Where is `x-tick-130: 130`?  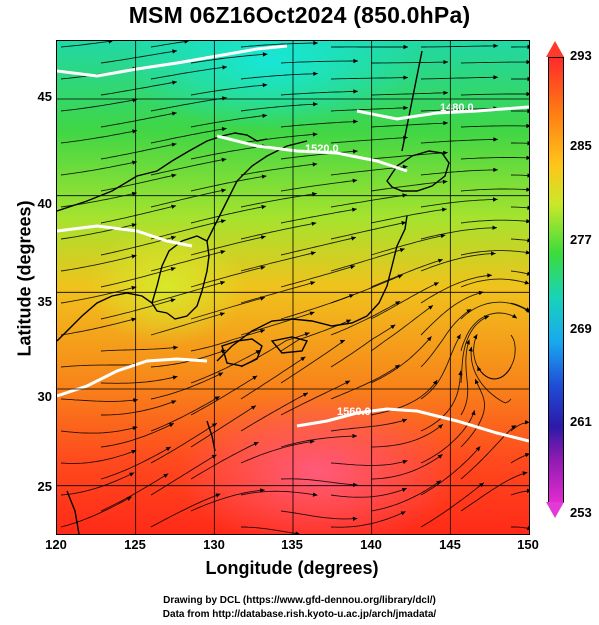
x-tick-130: 130 is located at coordinates (214, 544).